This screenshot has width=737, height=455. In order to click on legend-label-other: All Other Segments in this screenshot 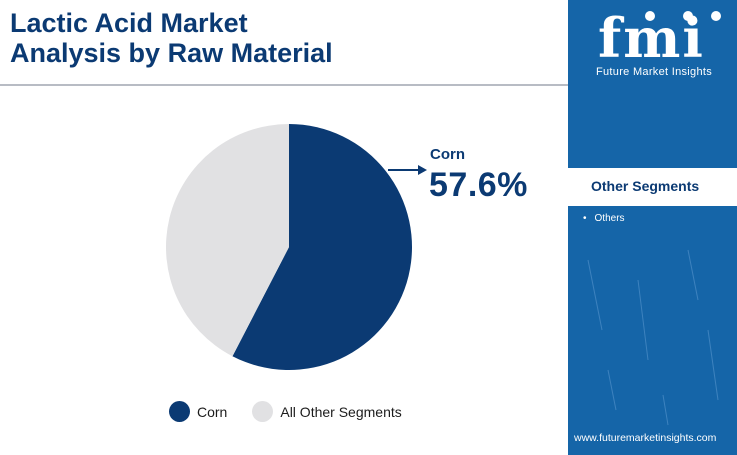, I will do `click(341, 411)`.